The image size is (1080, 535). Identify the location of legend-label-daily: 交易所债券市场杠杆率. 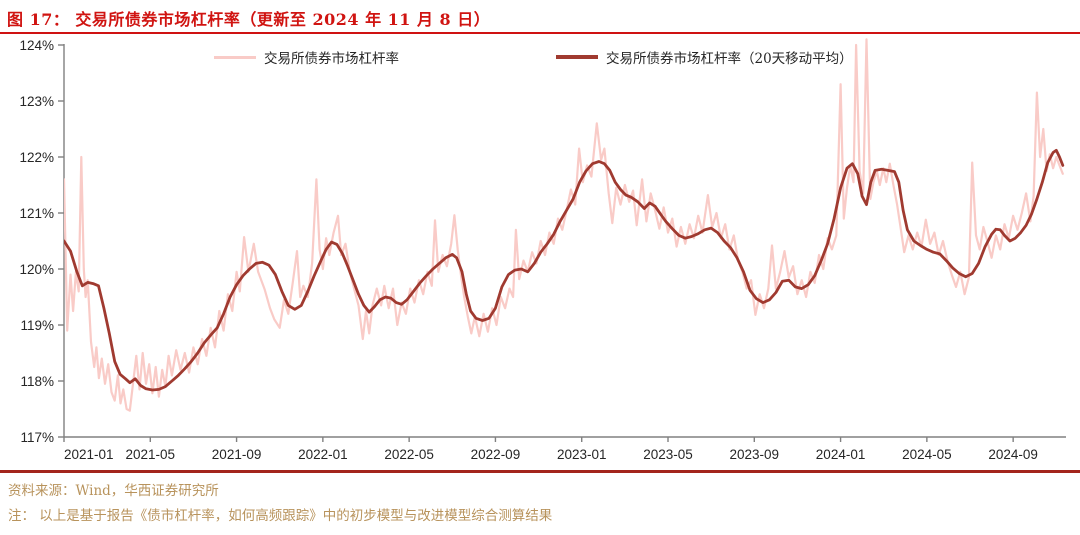
(331, 59).